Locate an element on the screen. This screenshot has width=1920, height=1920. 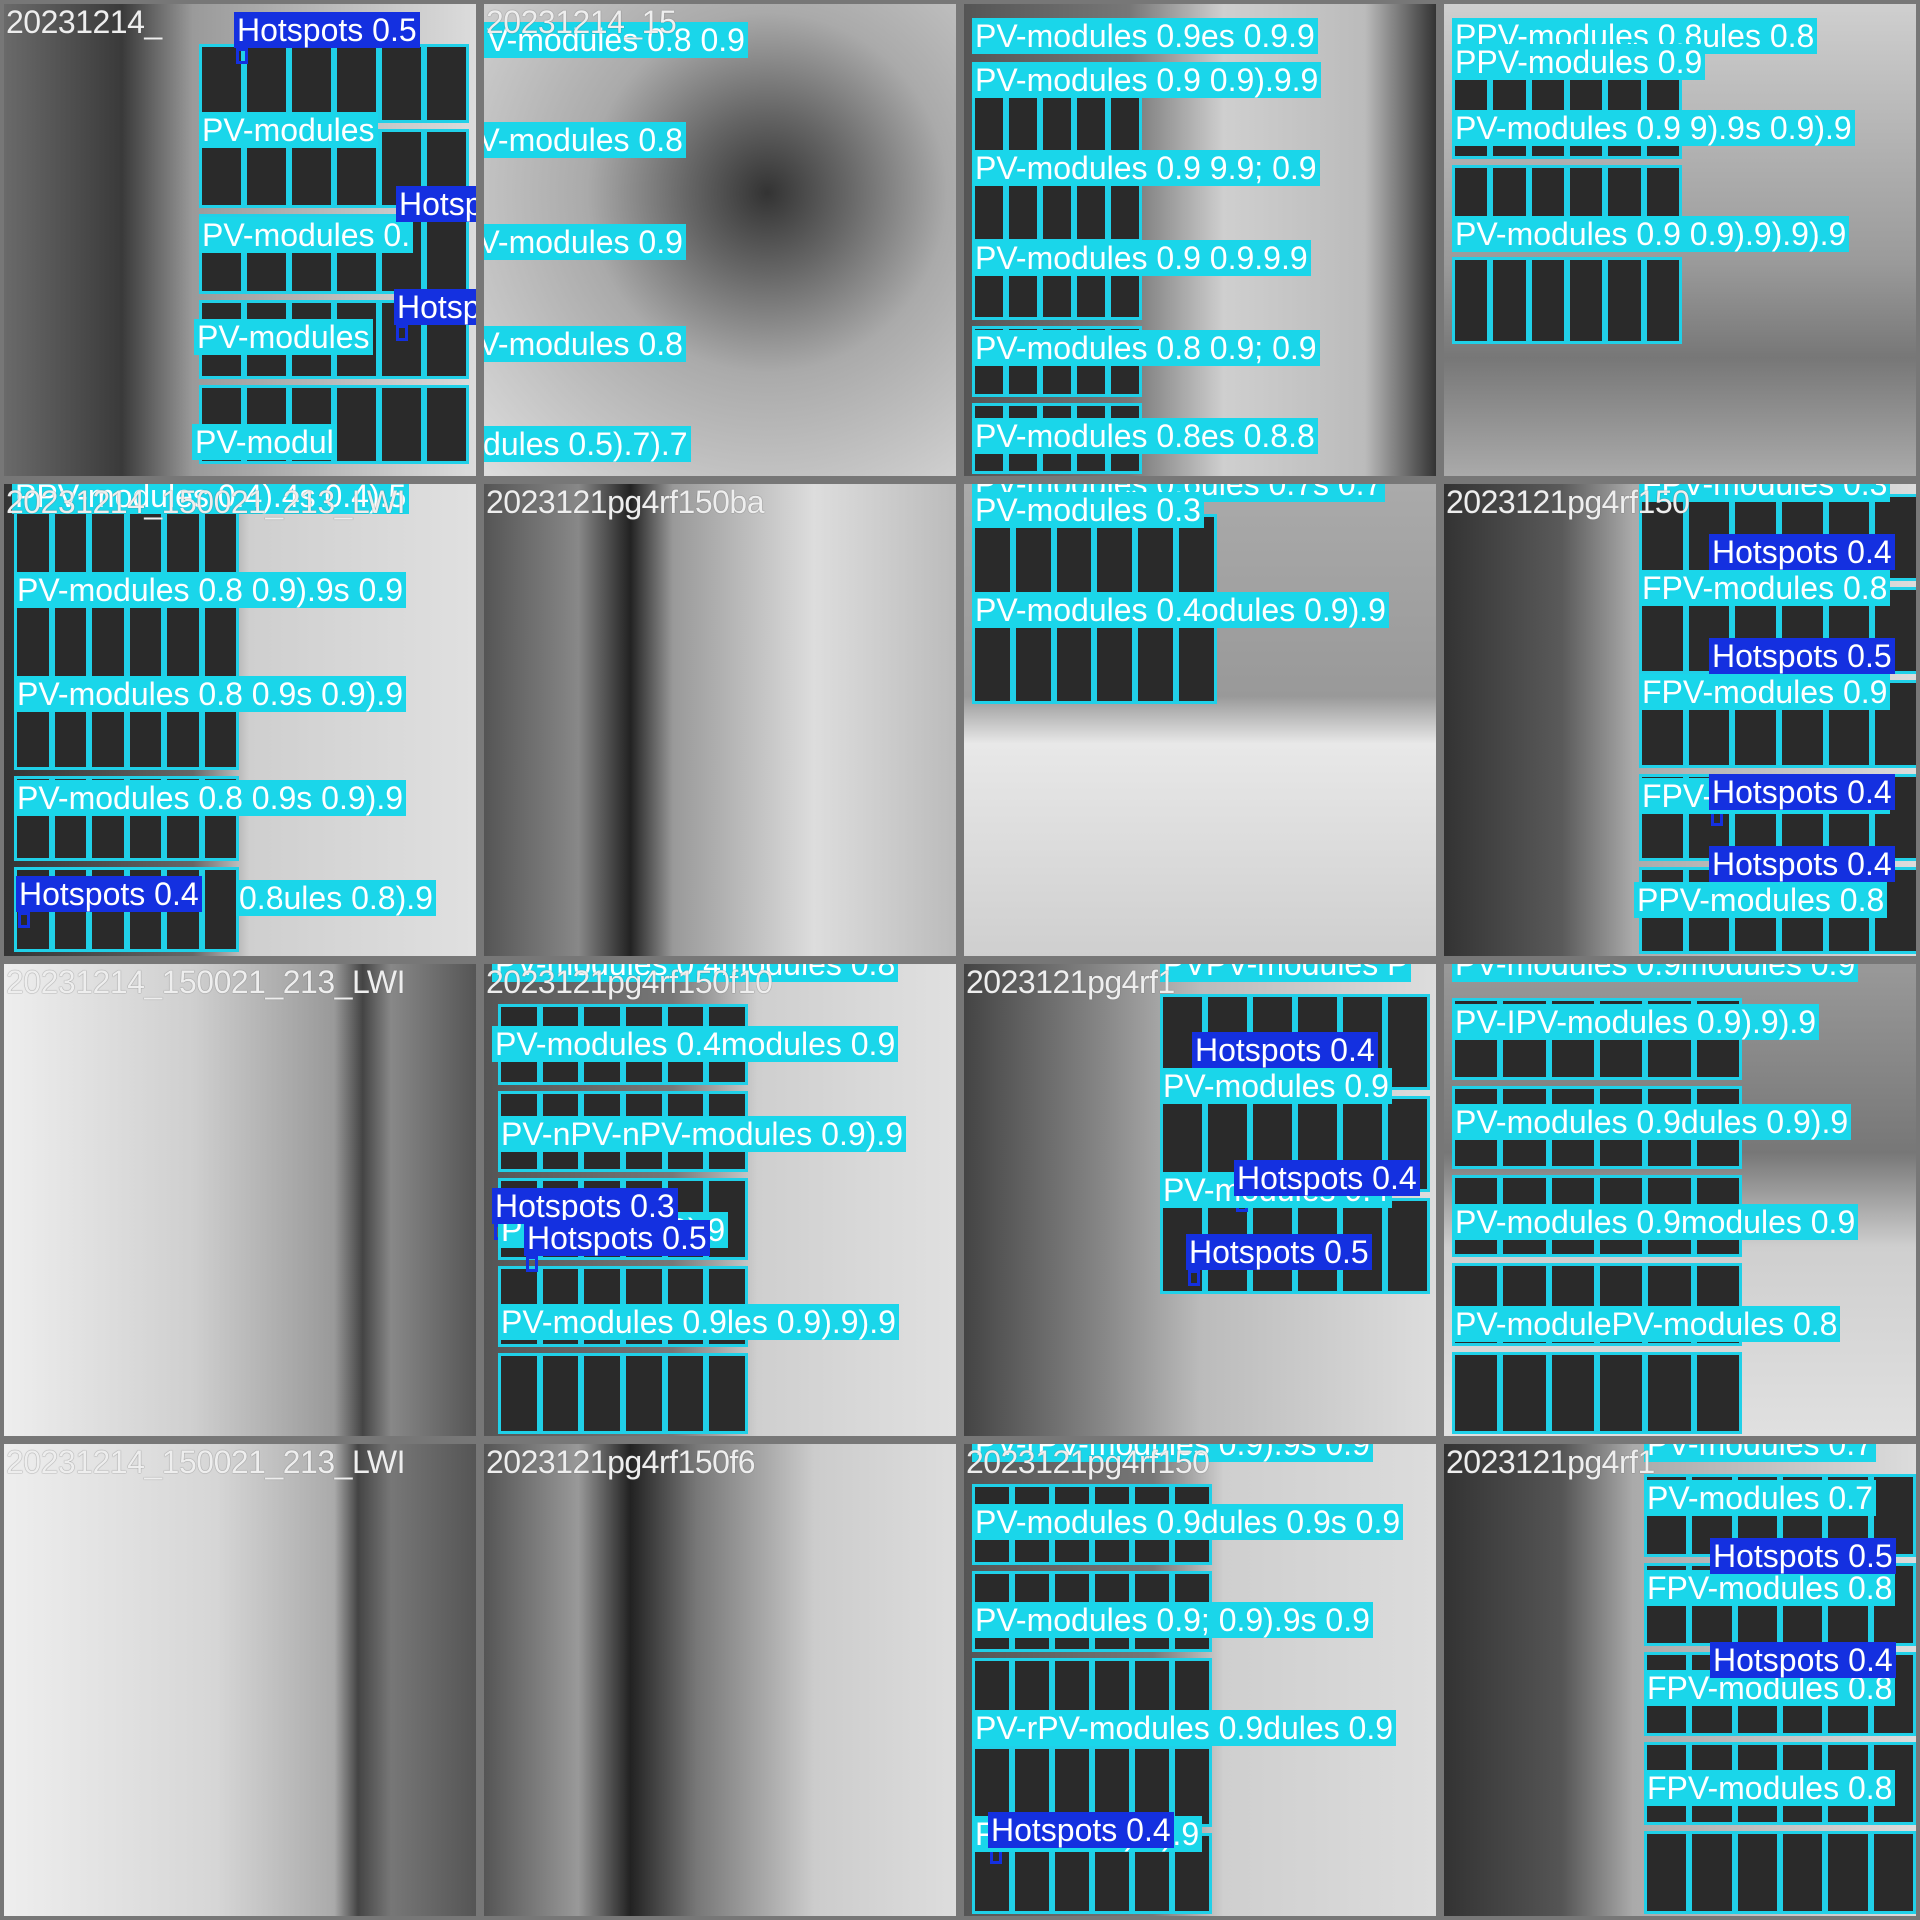
pv-module-label: FPV-modules 0.9 is located at coordinates (1765, 692).